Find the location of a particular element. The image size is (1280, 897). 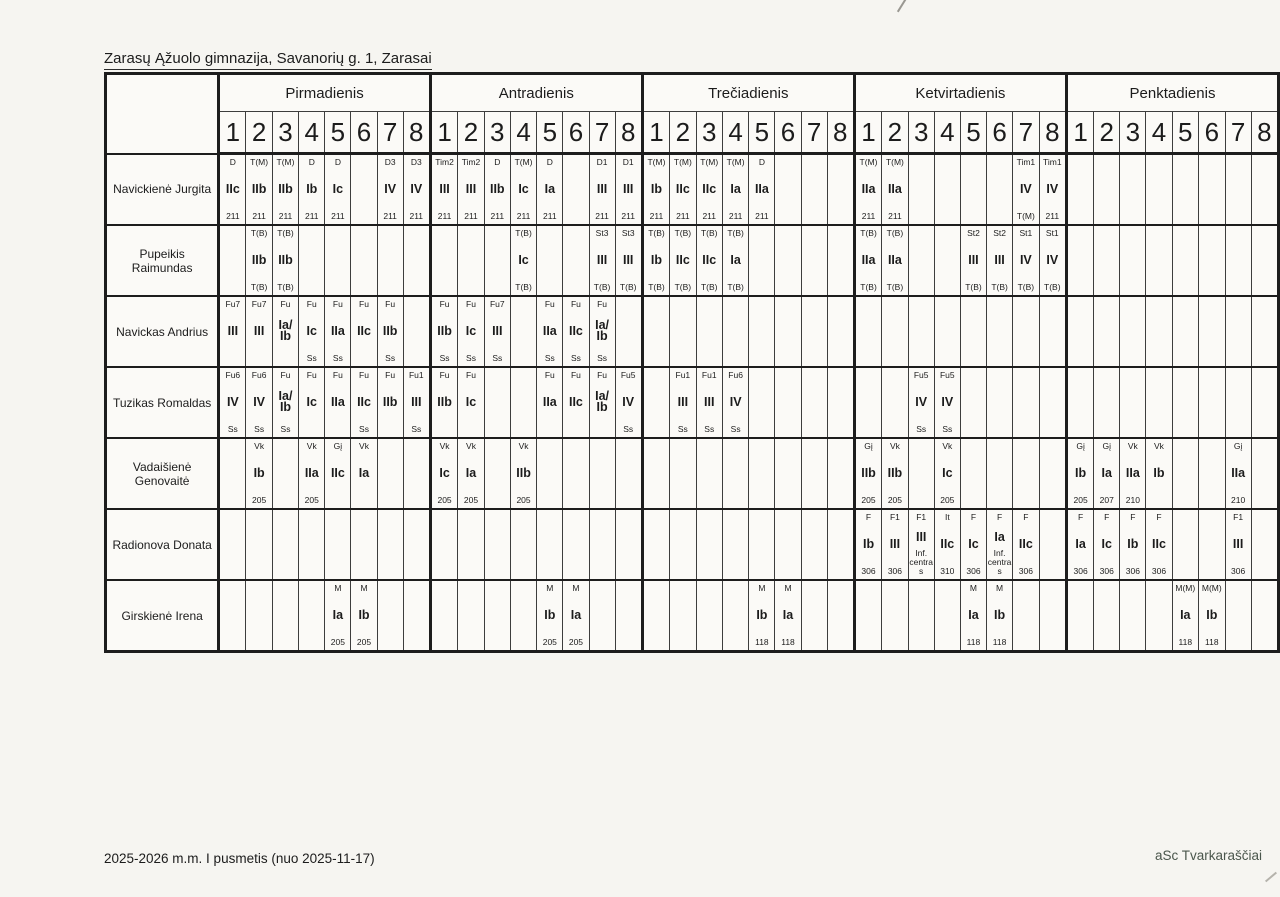

lesson-room: Inf. centras is located at coordinates (921, 562).